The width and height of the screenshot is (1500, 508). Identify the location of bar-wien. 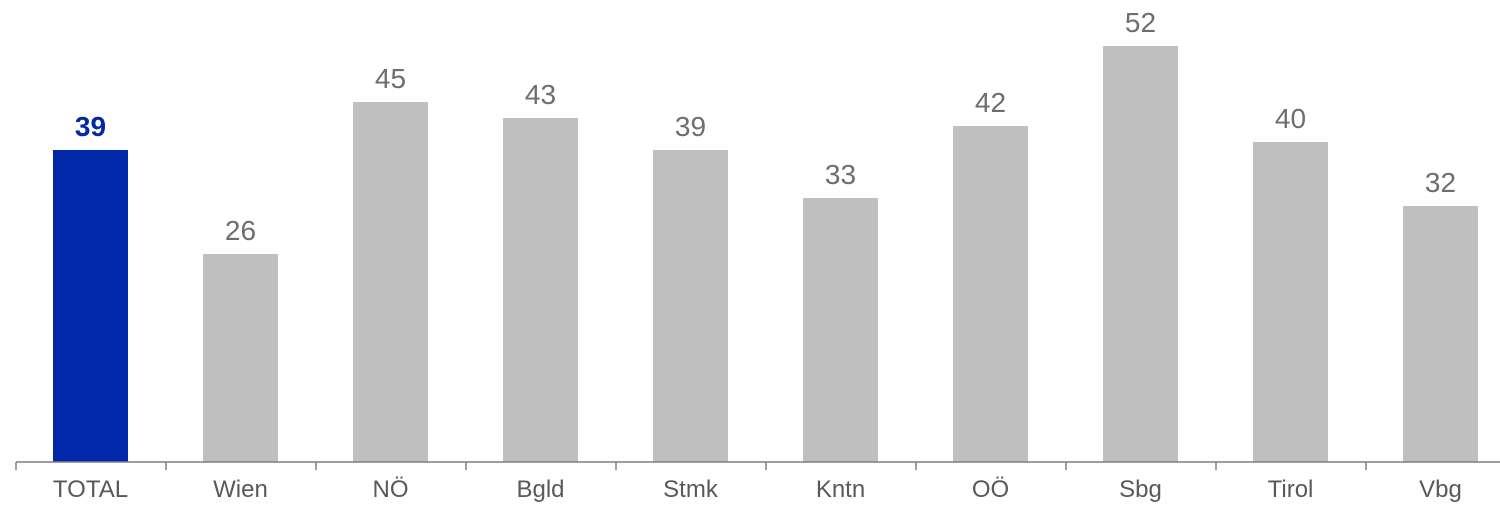
(240, 358).